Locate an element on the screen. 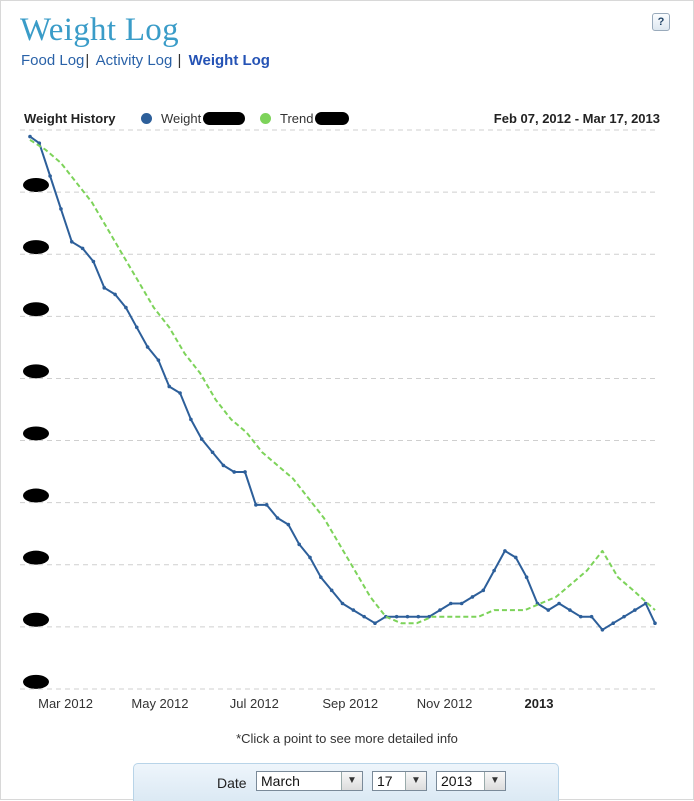 This screenshot has height=801, width=694. date-range: Feb 07, 2012 - Mar 17, 2013 is located at coordinates (576, 118).